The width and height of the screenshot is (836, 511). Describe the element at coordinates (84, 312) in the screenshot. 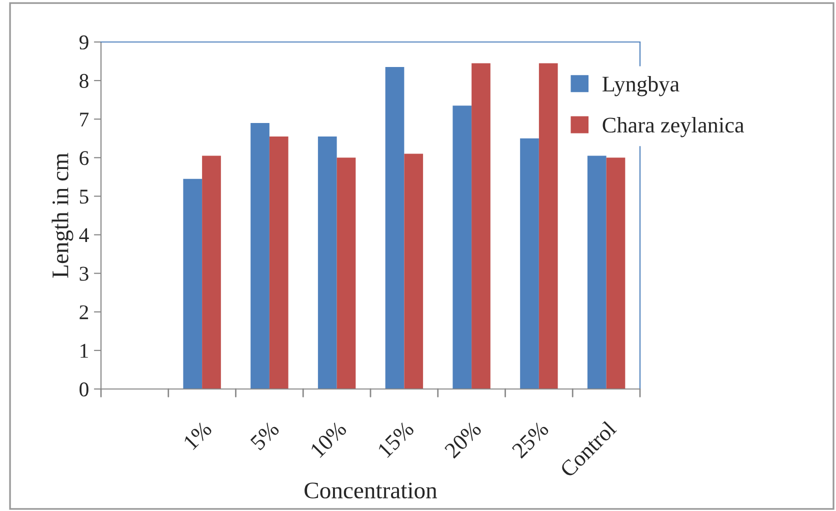

I see `y-tick-label: 2` at that location.